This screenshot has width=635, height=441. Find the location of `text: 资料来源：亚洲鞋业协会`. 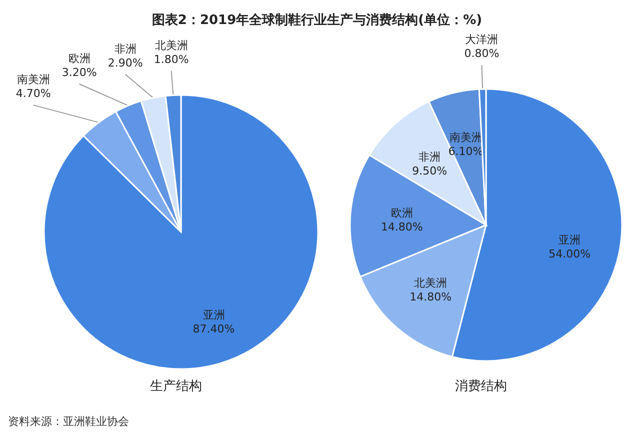

text: 资料来源：亚洲鞋业协会 is located at coordinates (68, 421).